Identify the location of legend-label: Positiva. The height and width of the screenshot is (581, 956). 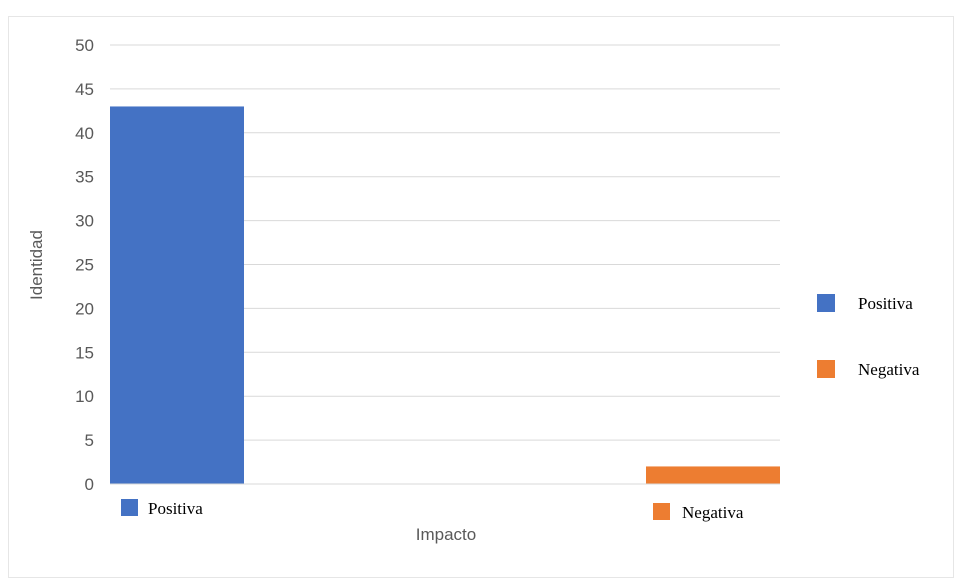
(885, 303).